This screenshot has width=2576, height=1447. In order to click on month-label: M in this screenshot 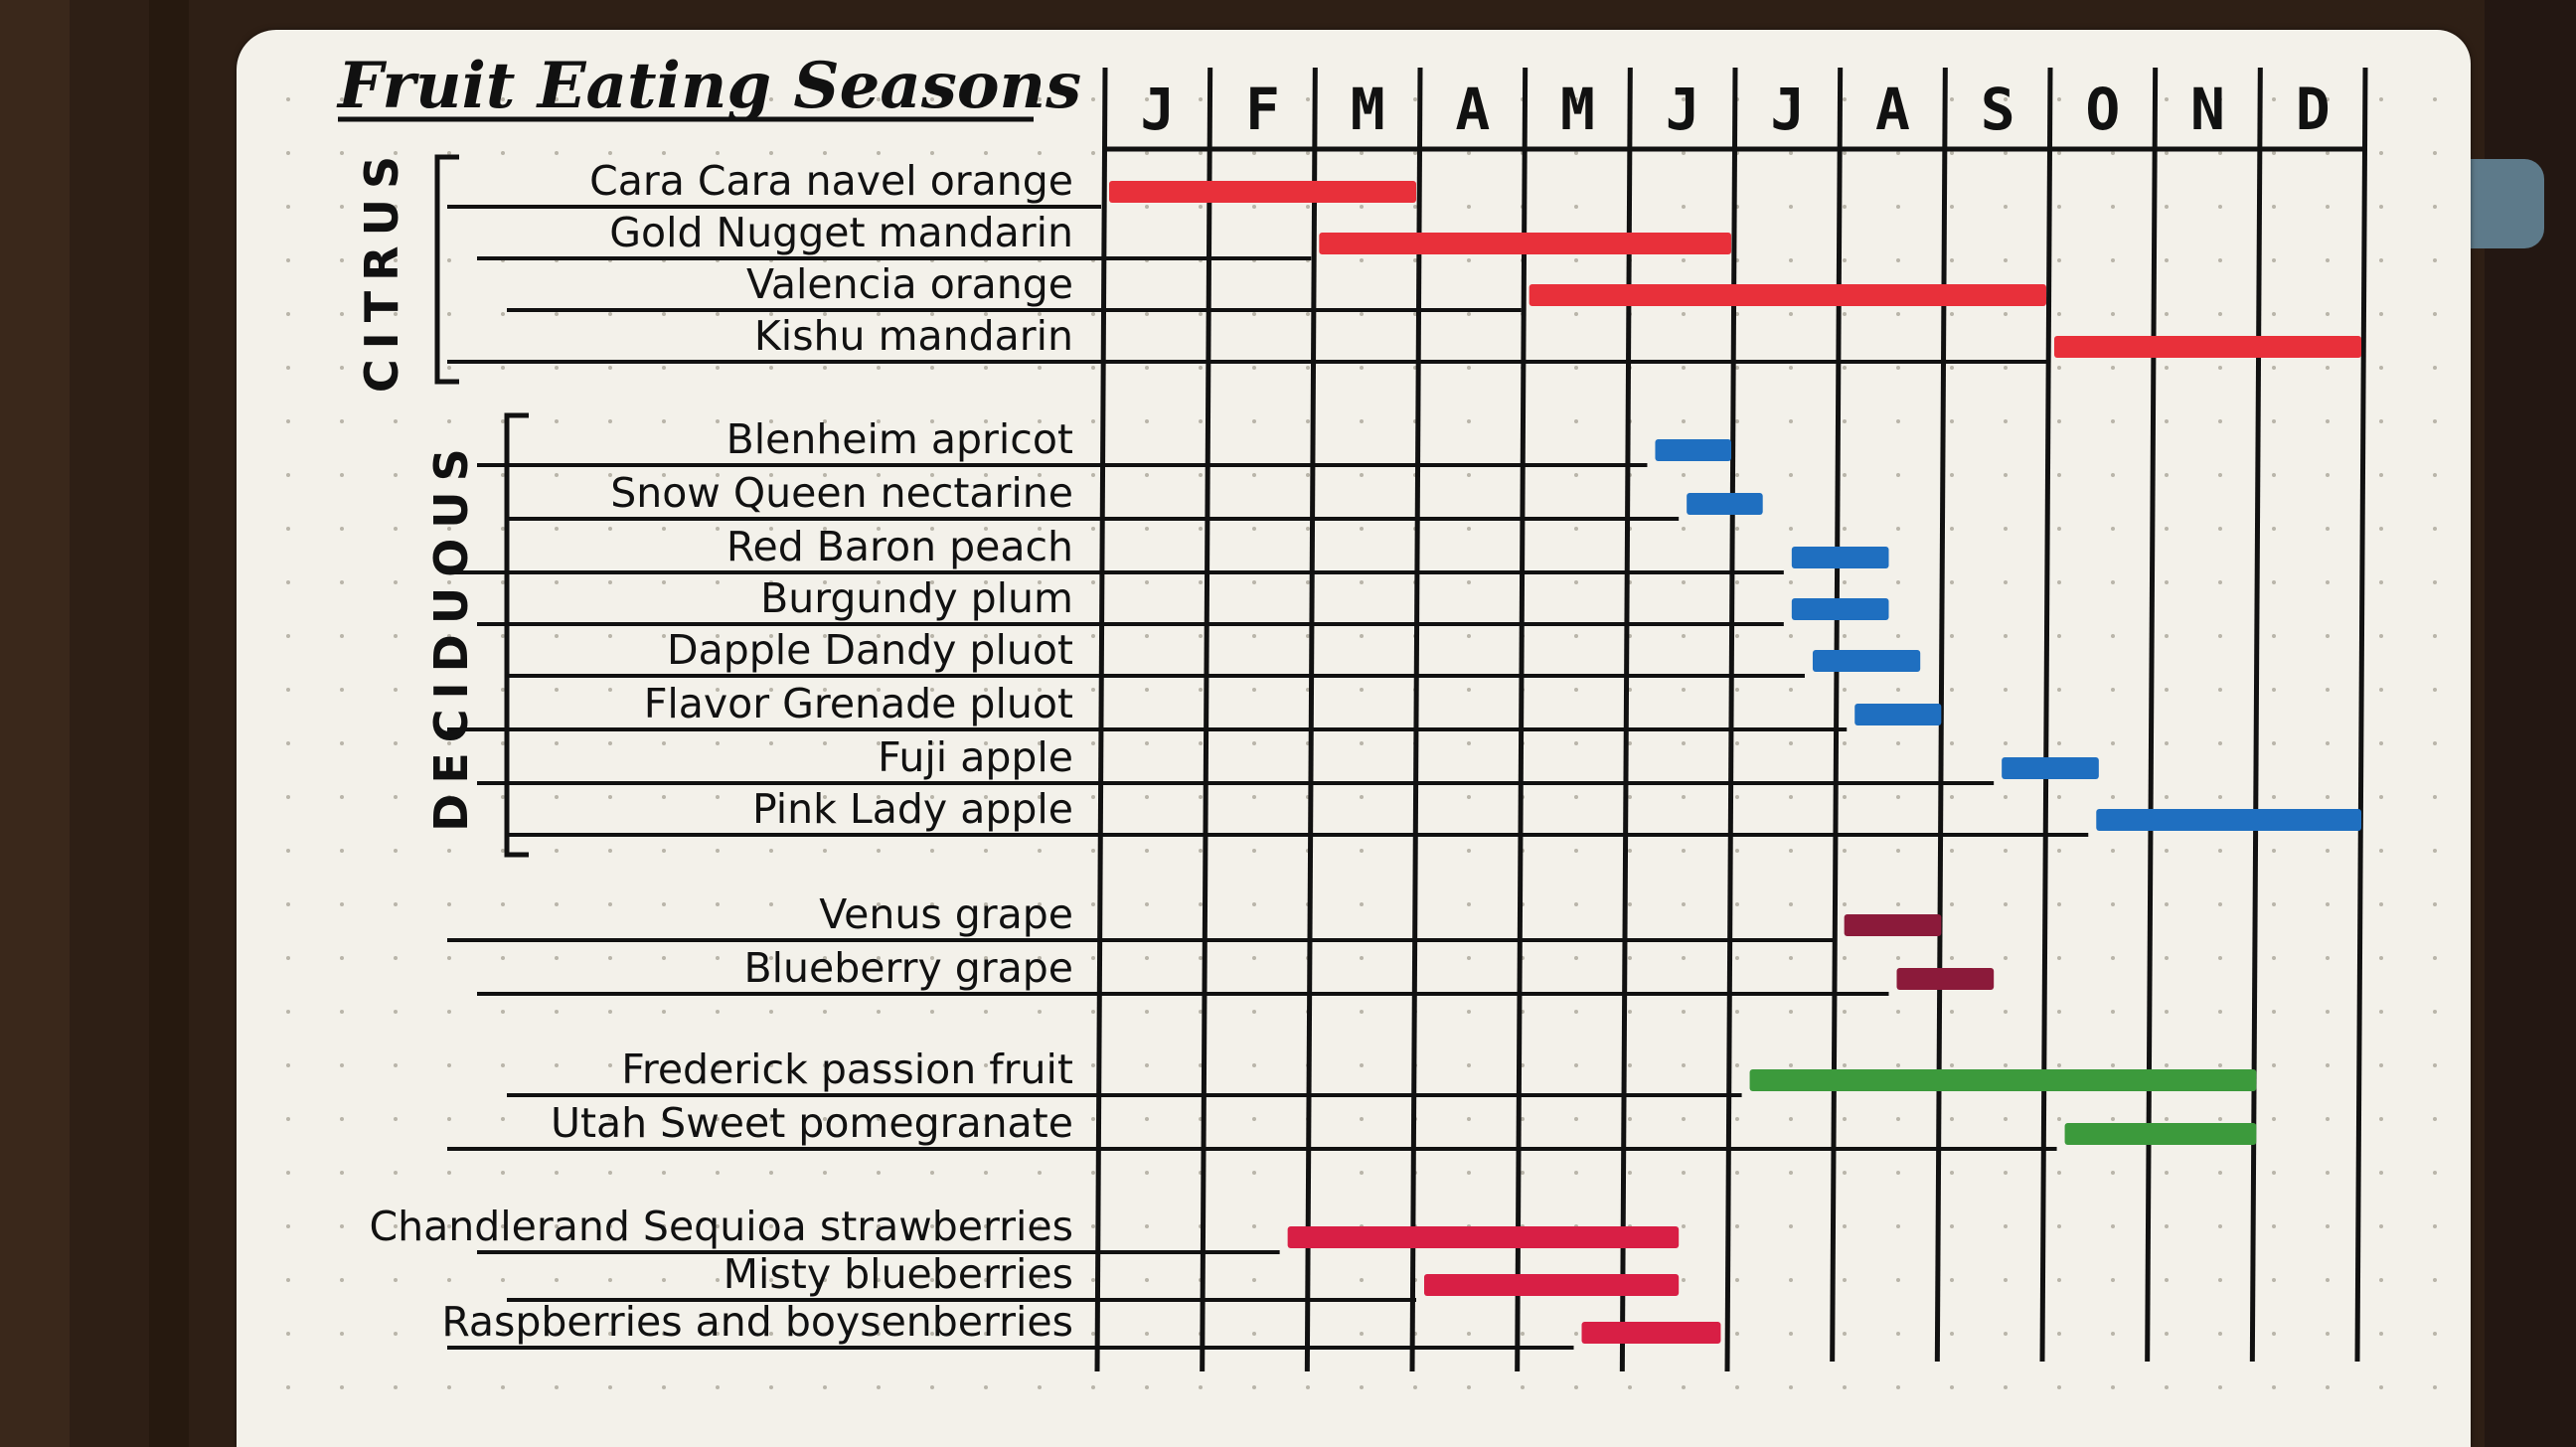, I will do `click(1577, 109)`.